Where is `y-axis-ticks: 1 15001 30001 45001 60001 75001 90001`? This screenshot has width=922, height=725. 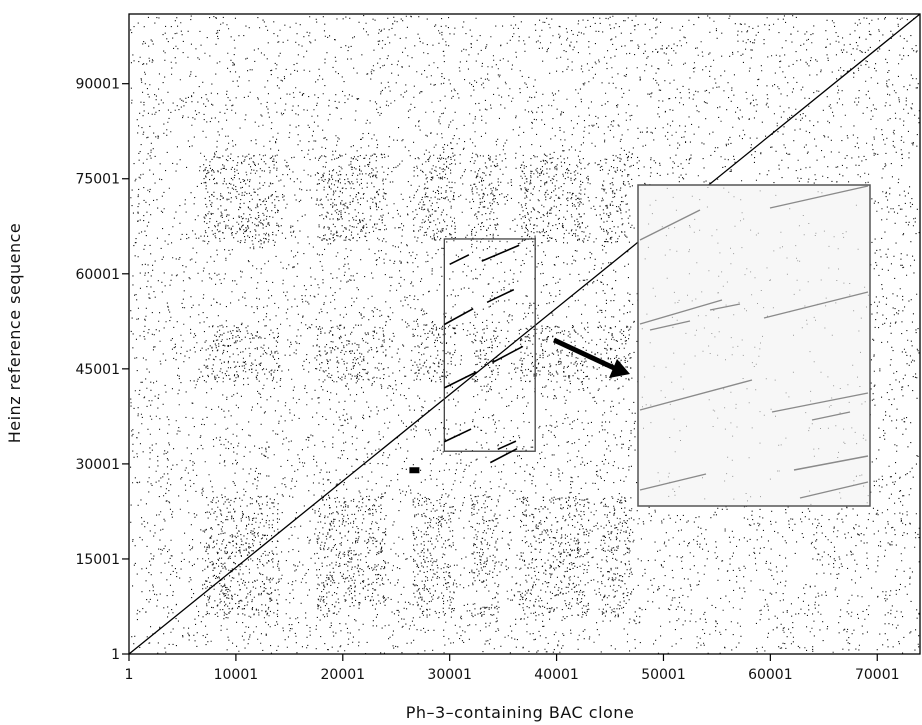 y-axis-ticks: 1 15001 30001 45001 60001 75001 90001 is located at coordinates (102, 370).